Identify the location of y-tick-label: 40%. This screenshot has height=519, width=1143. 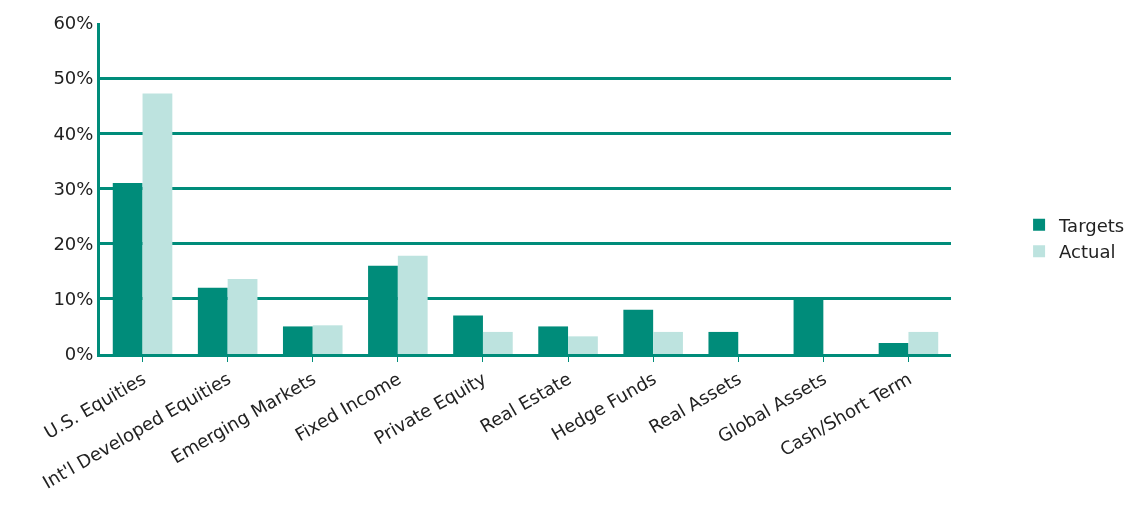
(73, 133).